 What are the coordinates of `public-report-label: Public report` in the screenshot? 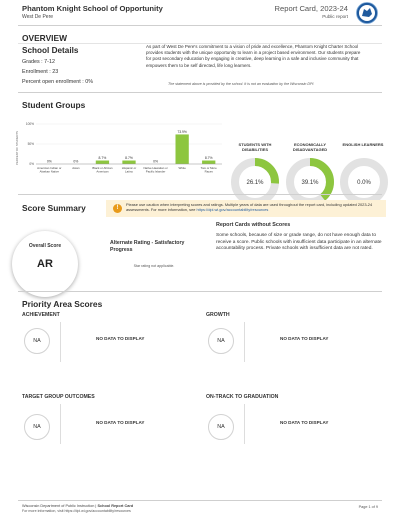 It's located at (335, 16).